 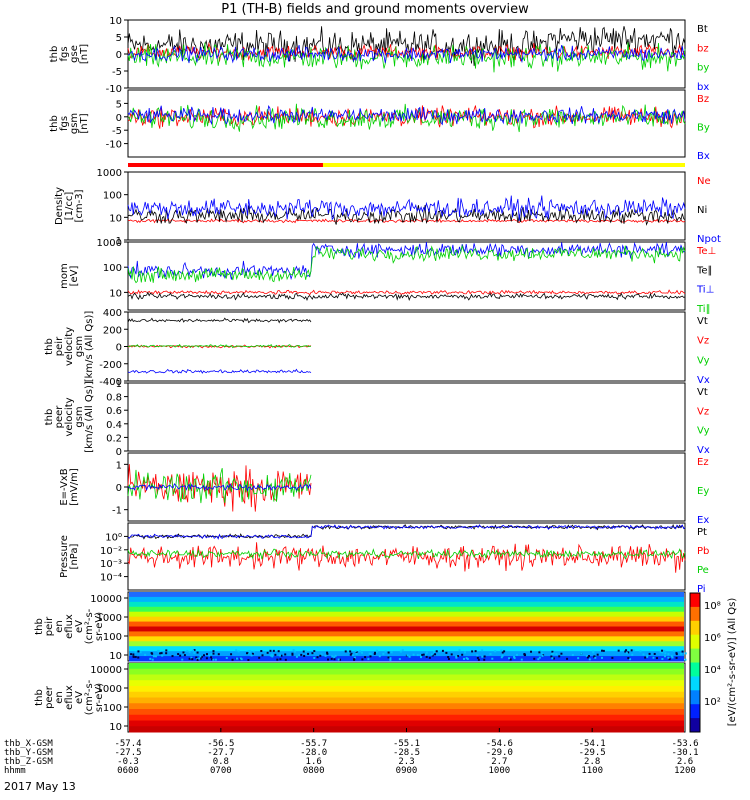 What do you see at coordinates (54, 54) in the screenshot?
I see `ylabel-fgs-gse-0: thb` at bounding box center [54, 54].